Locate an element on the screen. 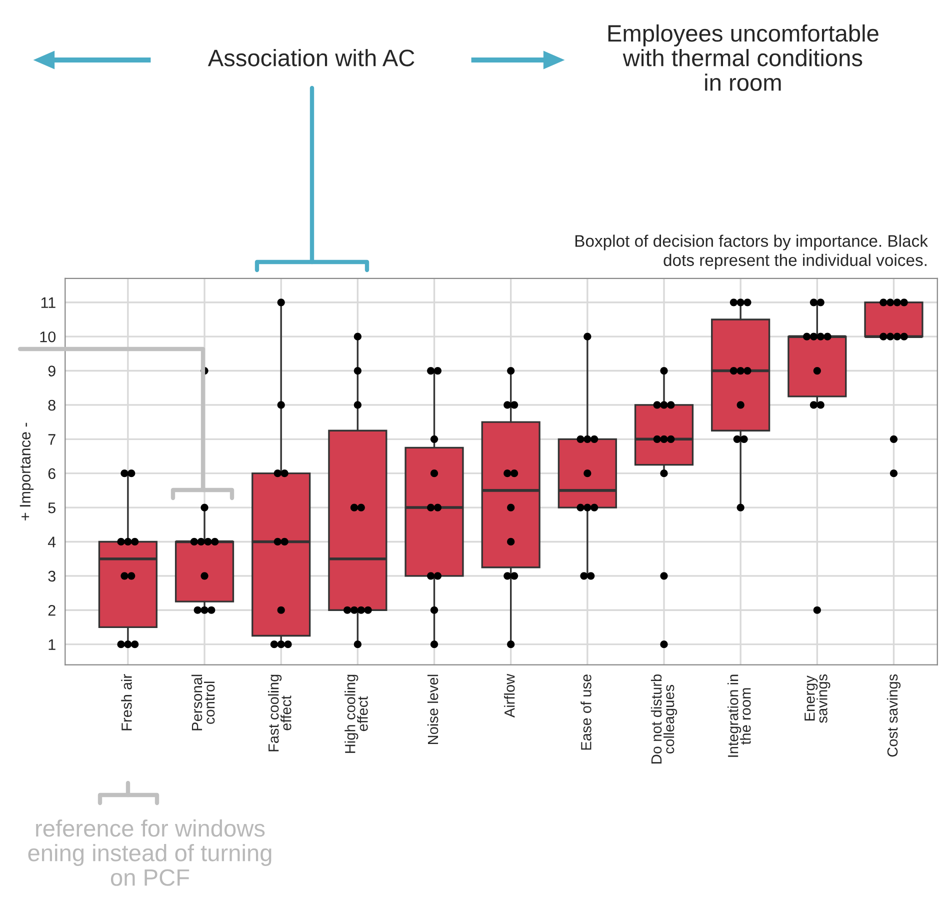 The width and height of the screenshot is (944, 907). y-tick-label: 10 is located at coordinates (48, 336).